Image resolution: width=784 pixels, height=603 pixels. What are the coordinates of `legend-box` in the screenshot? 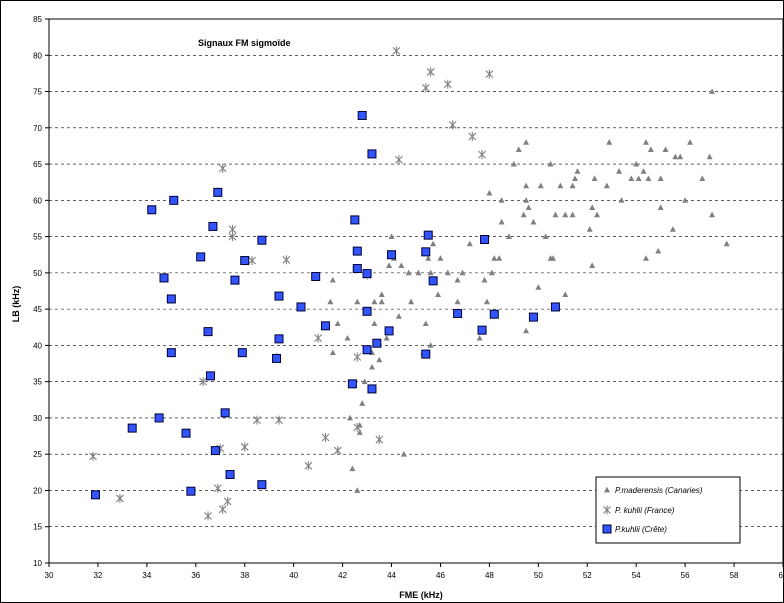 It's located at (668, 510).